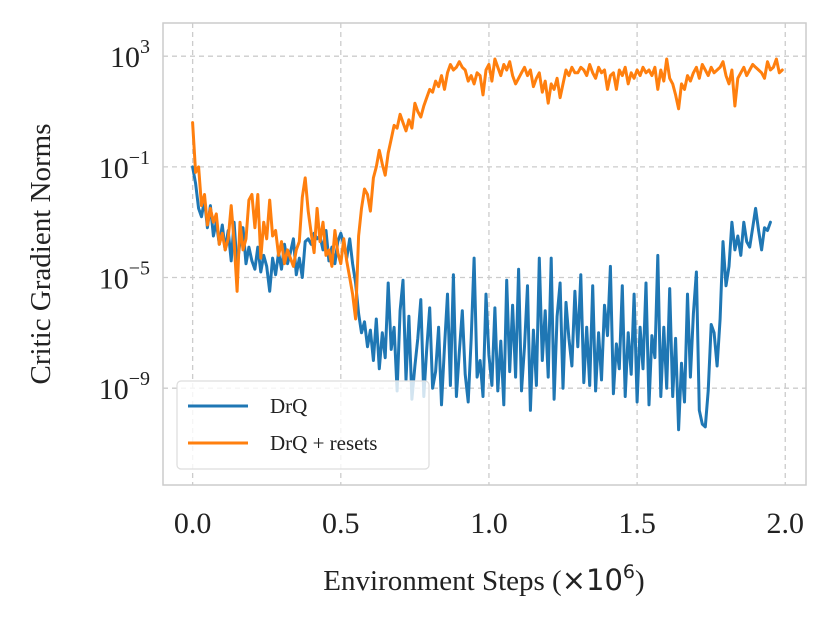  I want to click on legend-box, so click(303, 425).